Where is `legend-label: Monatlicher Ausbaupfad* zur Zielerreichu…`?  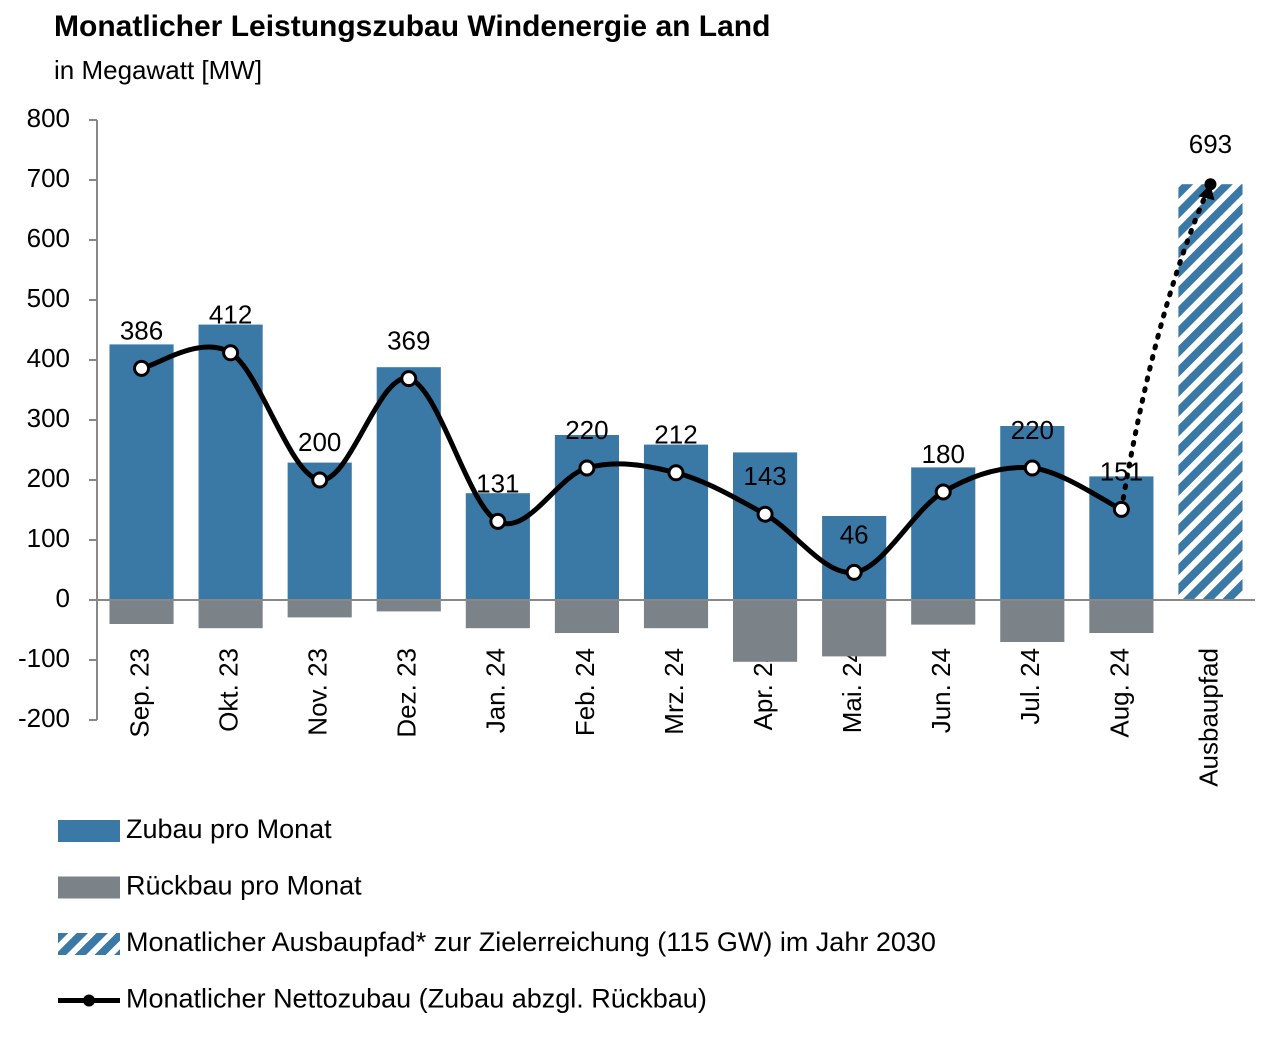
legend-label: Monatlicher Ausbaupfad* zur Zielerreichu… is located at coordinates (531, 942).